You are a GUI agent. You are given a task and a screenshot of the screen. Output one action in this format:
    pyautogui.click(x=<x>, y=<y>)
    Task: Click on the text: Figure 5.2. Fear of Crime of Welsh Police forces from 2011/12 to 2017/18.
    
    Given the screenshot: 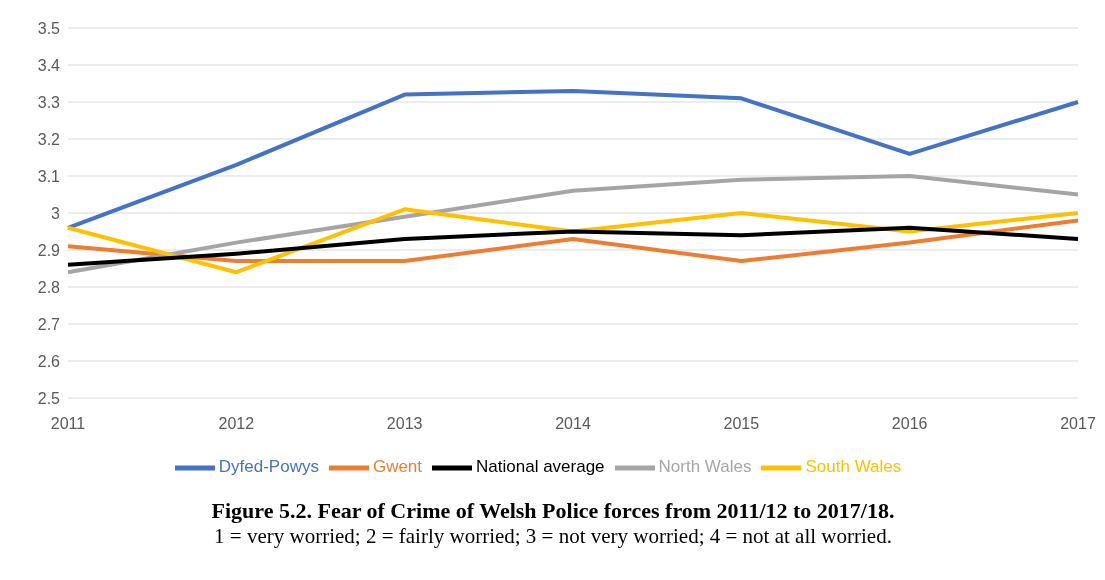 What is the action you would take?
    pyautogui.click(x=553, y=511)
    